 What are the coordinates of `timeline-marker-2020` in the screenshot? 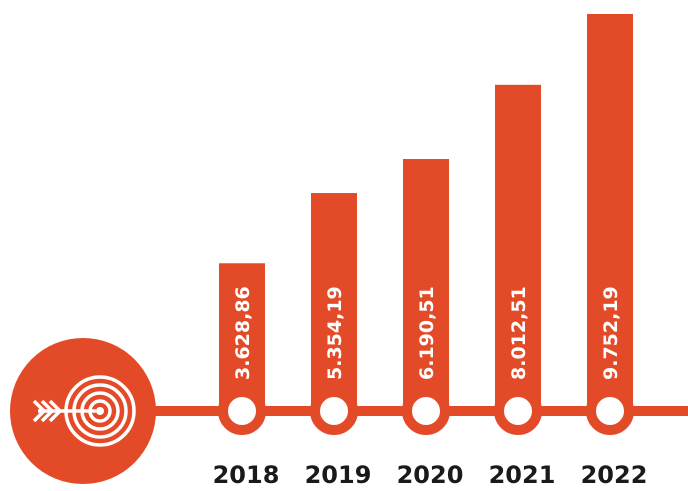 It's located at (426, 411).